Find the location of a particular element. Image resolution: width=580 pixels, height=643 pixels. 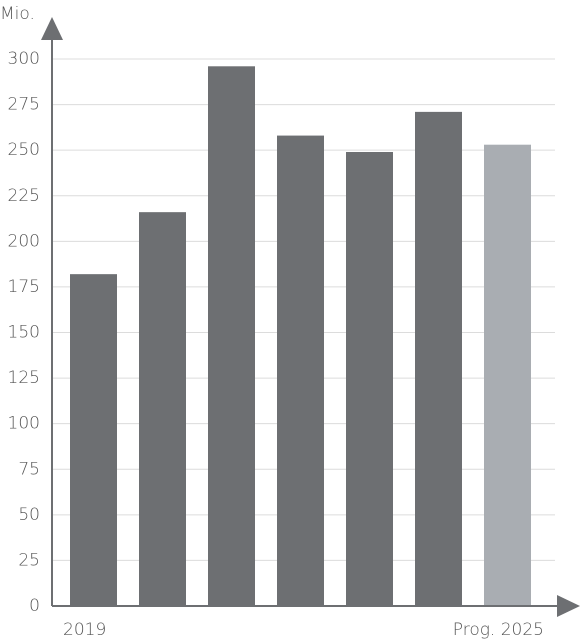

x-tick-label: 2019 is located at coordinates (84, 630).